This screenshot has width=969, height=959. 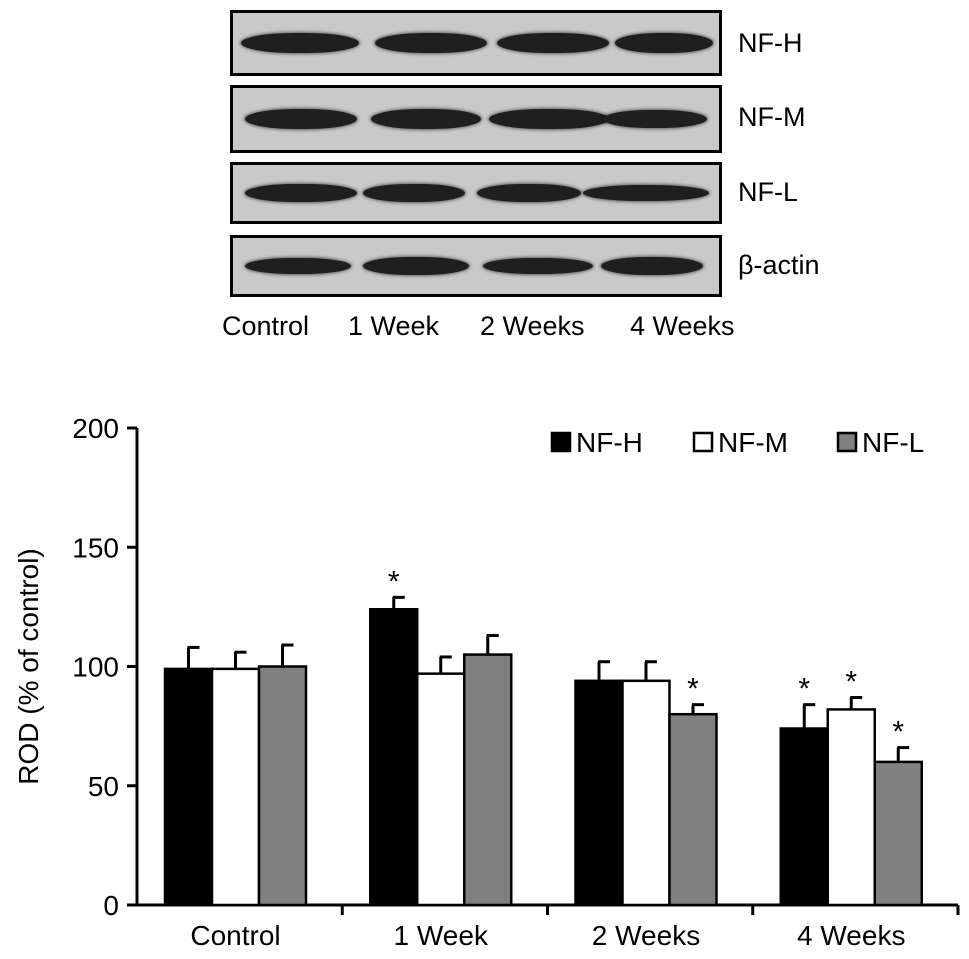 What do you see at coordinates (532, 326) in the screenshot?
I see `lane-label-2-weeks: 2 Weeks` at bounding box center [532, 326].